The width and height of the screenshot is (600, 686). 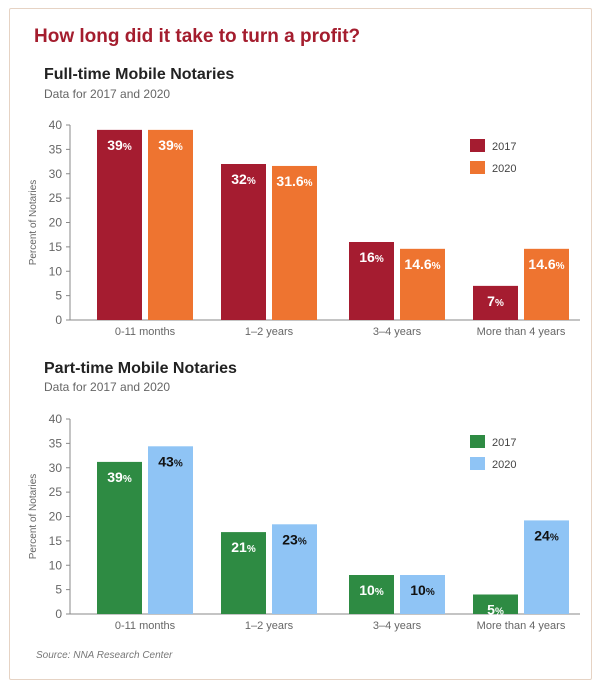 I want to click on source-note: Source: NNA Research Center, so click(x=104, y=655).